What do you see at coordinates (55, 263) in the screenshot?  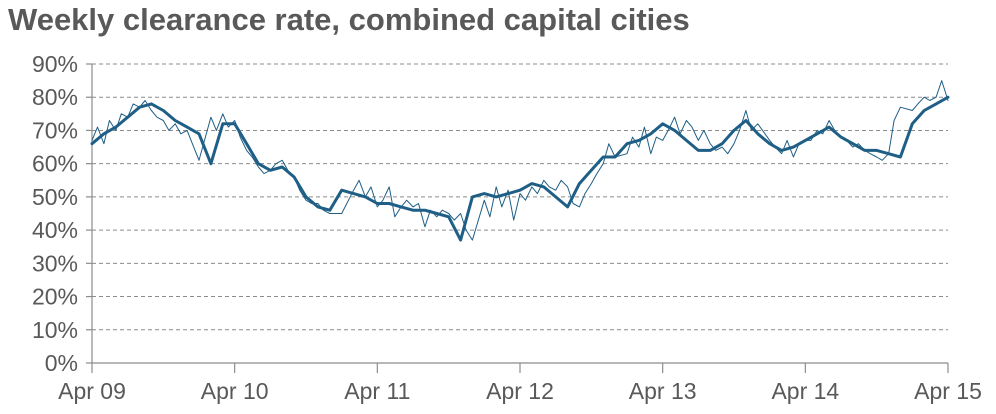 I see `y-tick-label: 30%` at bounding box center [55, 263].